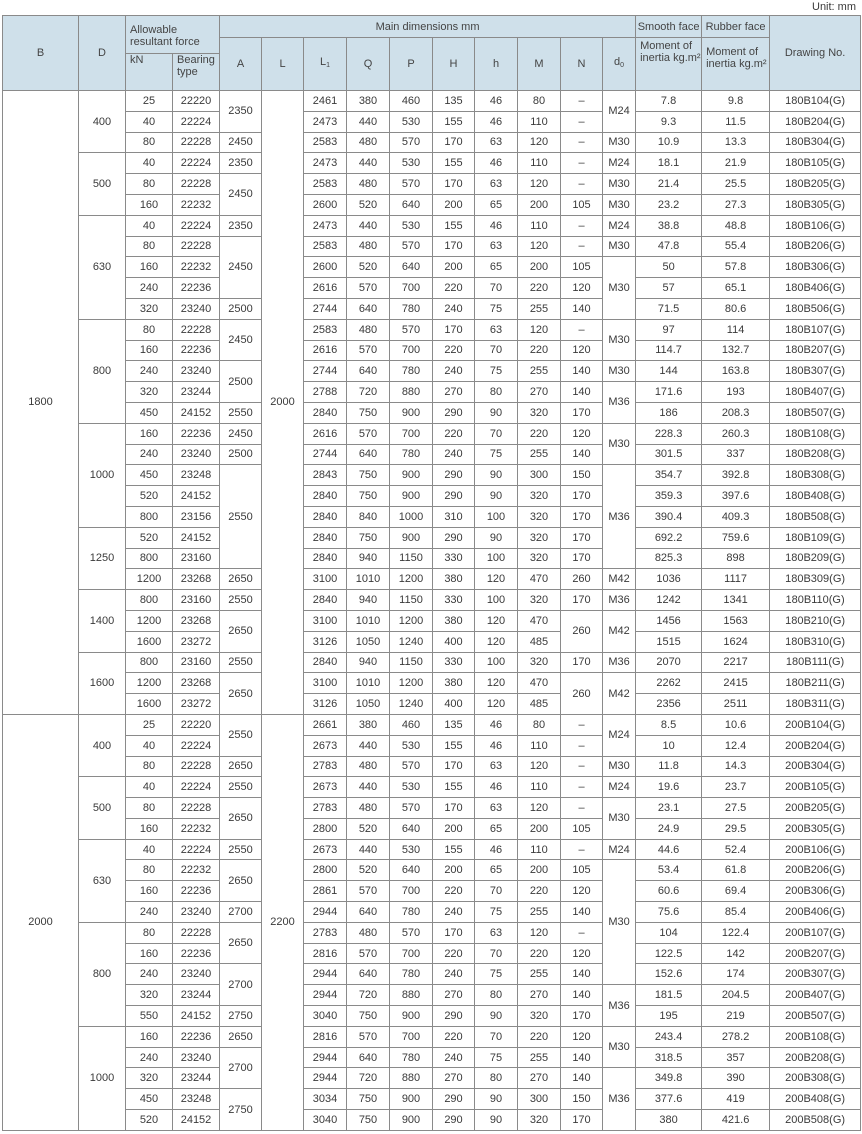 The height and width of the screenshot is (1134, 862). Describe the element at coordinates (669, 537) in the screenshot. I see `cell-moment-smooth: 692.2` at that location.